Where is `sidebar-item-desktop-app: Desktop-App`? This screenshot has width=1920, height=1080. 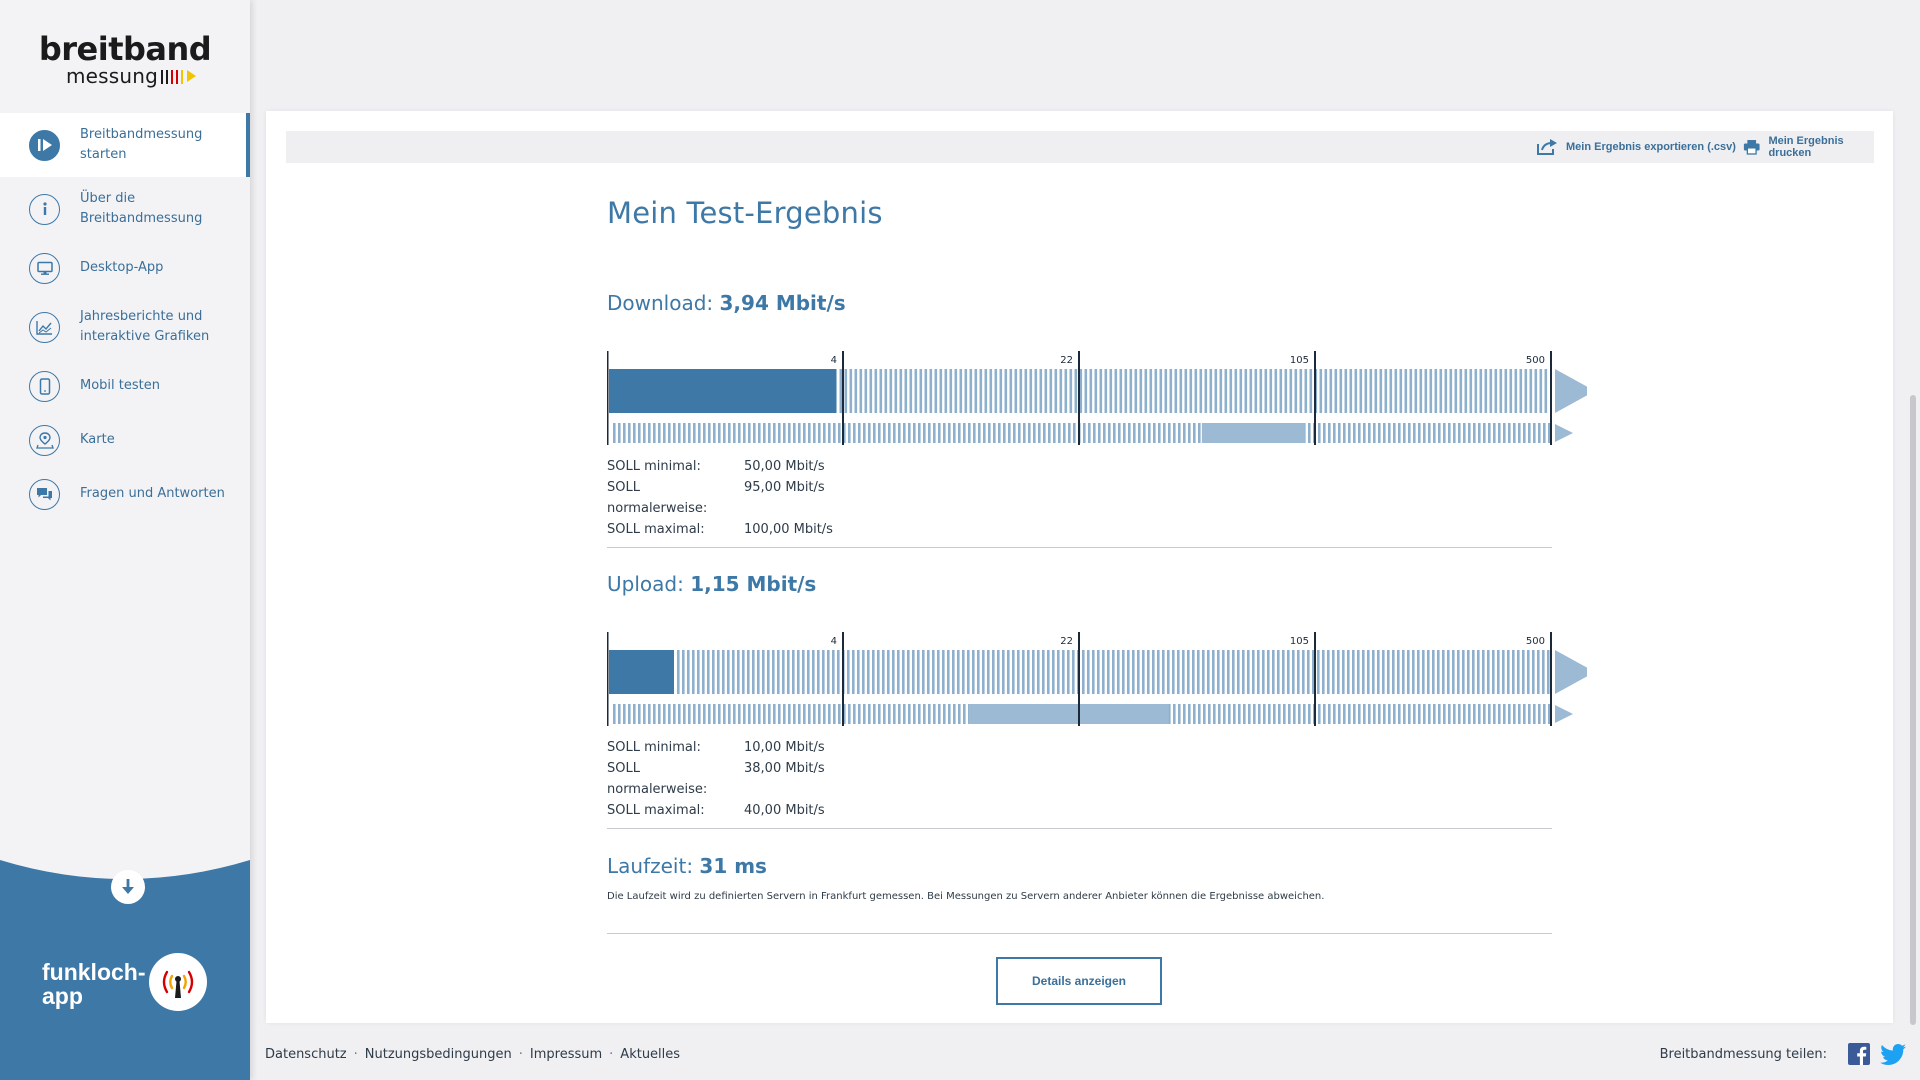 sidebar-item-desktop-app: Desktop-App is located at coordinates (125, 268).